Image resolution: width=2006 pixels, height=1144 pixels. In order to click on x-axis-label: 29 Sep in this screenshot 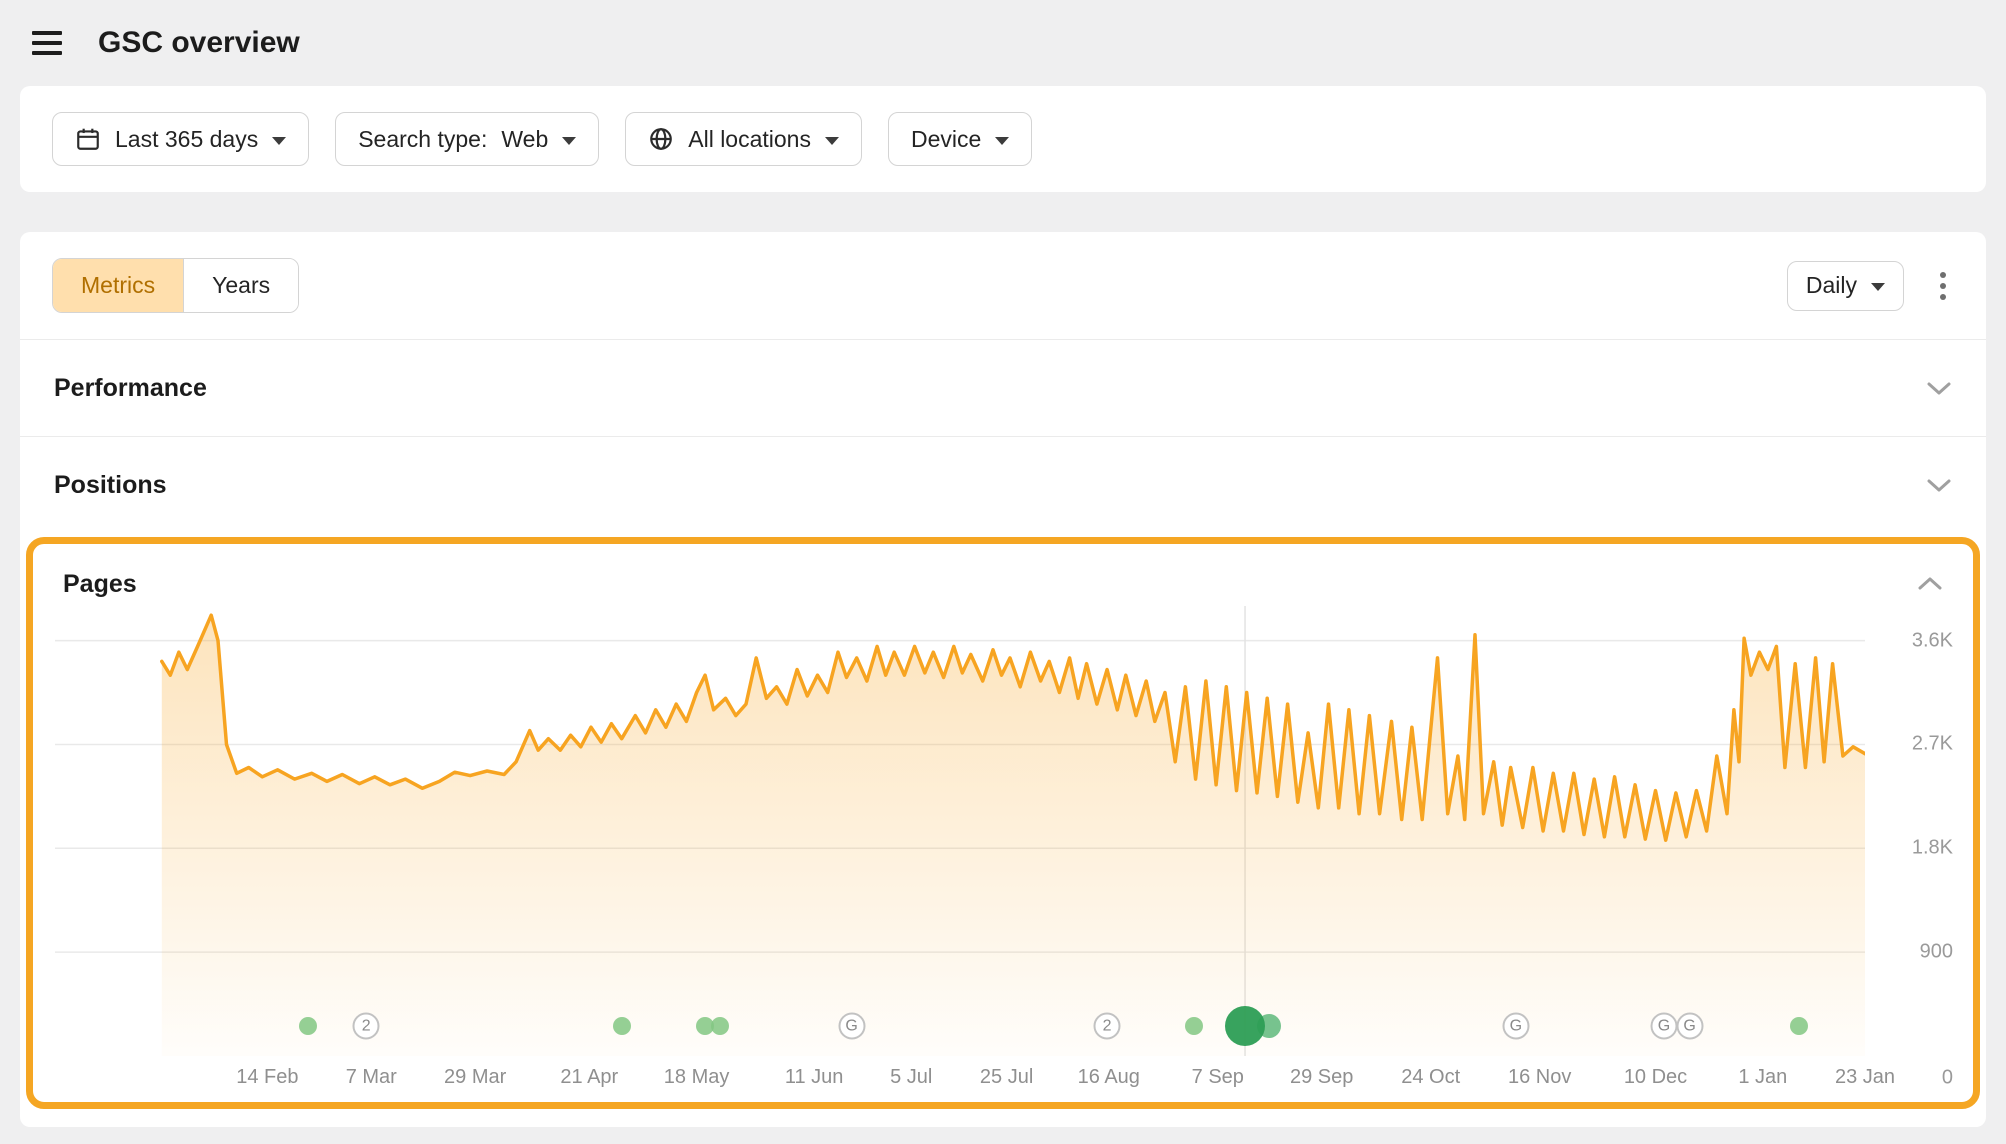, I will do `click(1321, 1077)`.